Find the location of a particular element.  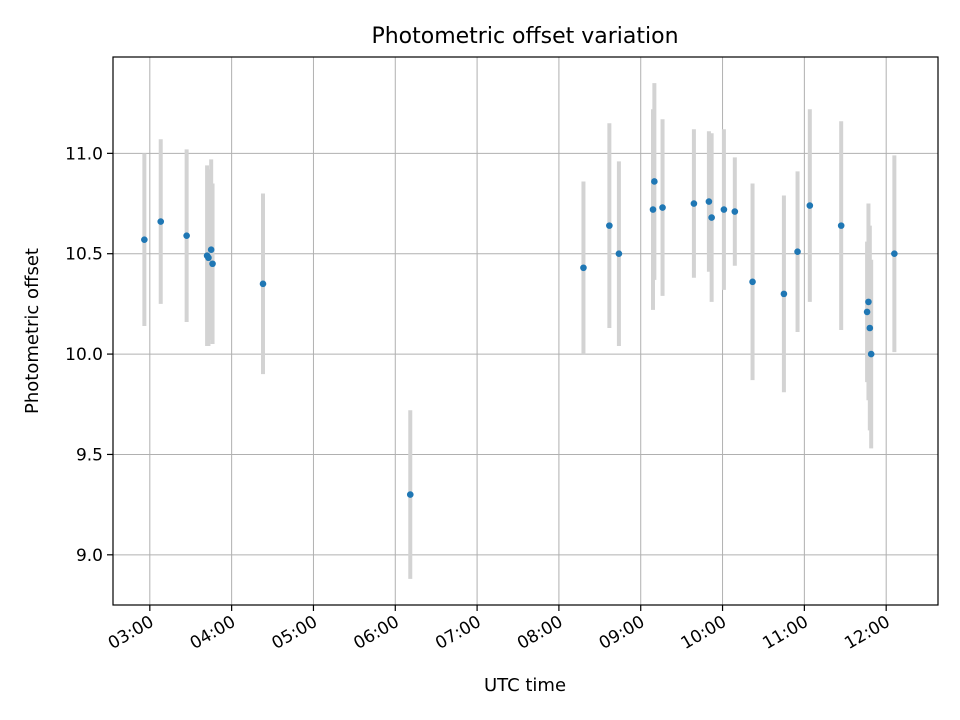

y-axis-ticks: 9.0 9.5 10.0 10.5 11.0 is located at coordinates (89, 355).